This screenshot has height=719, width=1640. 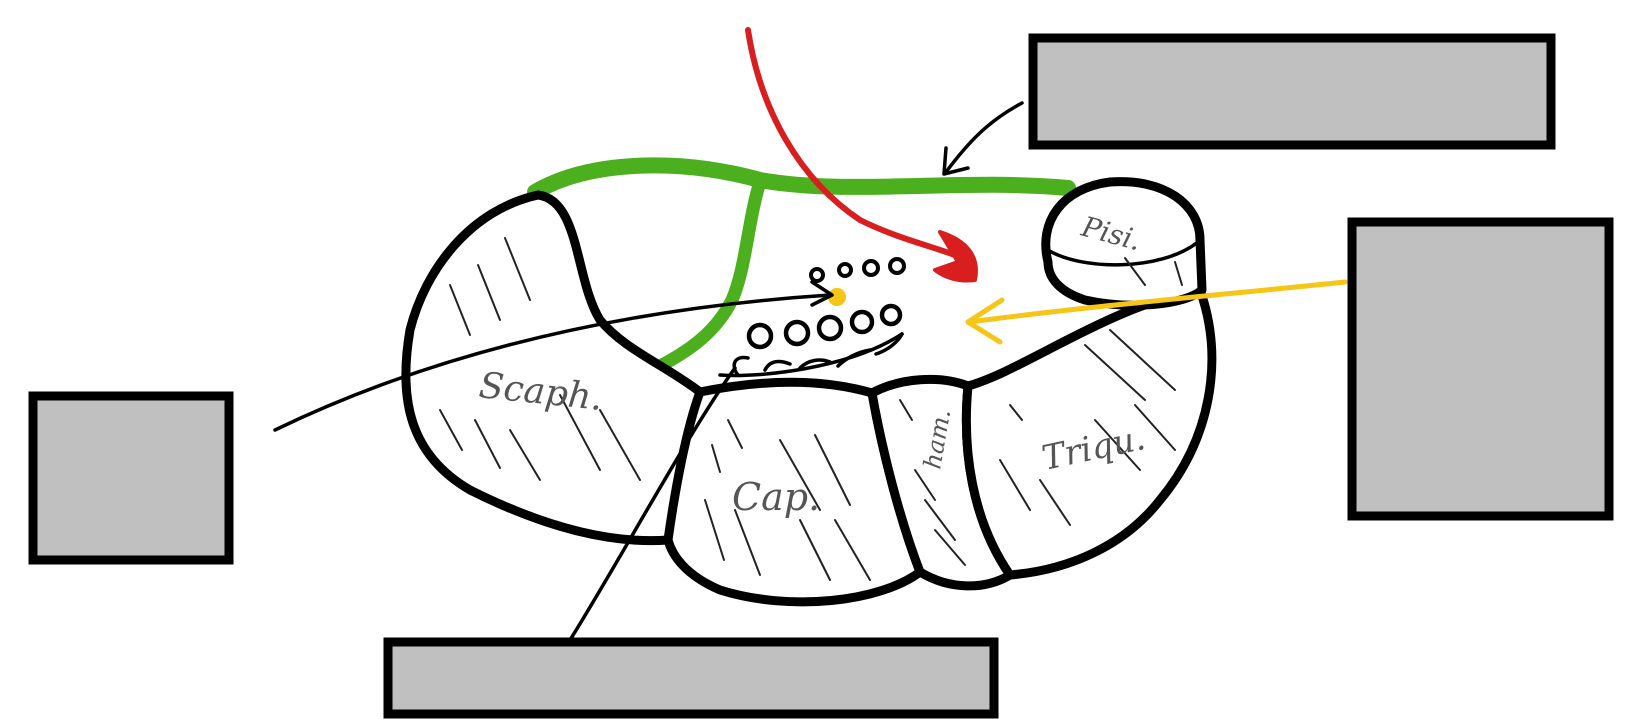 I want to click on capitate-hatching, so click(x=787, y=500).